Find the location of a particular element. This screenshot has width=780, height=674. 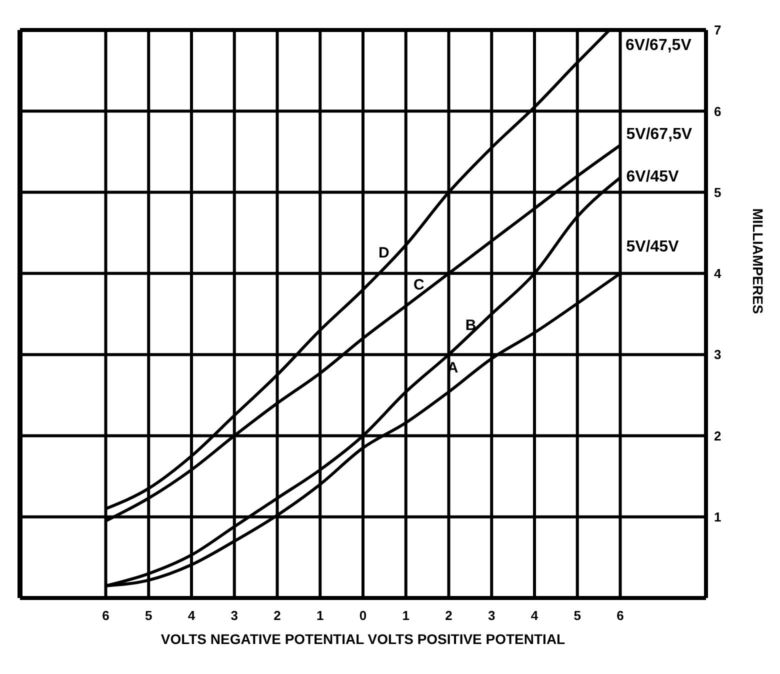

y-axis-title: MILLIAMPERES is located at coordinates (758, 261).